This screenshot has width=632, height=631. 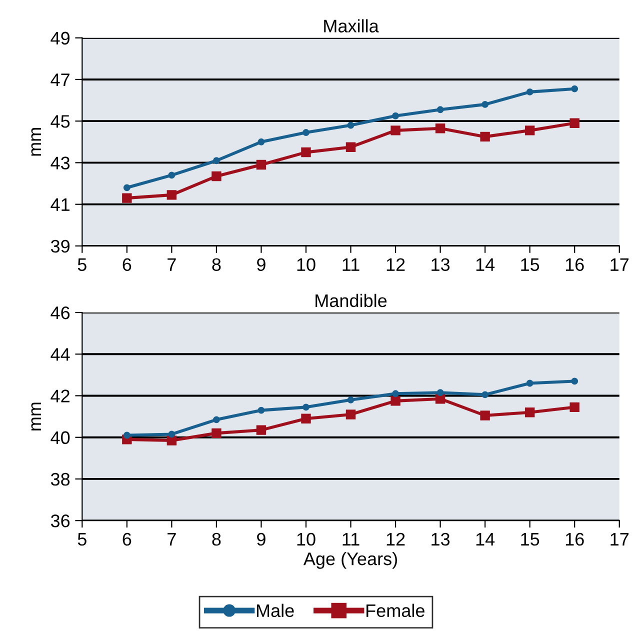 What do you see at coordinates (275, 611) in the screenshot?
I see `legend-label: Male` at bounding box center [275, 611].